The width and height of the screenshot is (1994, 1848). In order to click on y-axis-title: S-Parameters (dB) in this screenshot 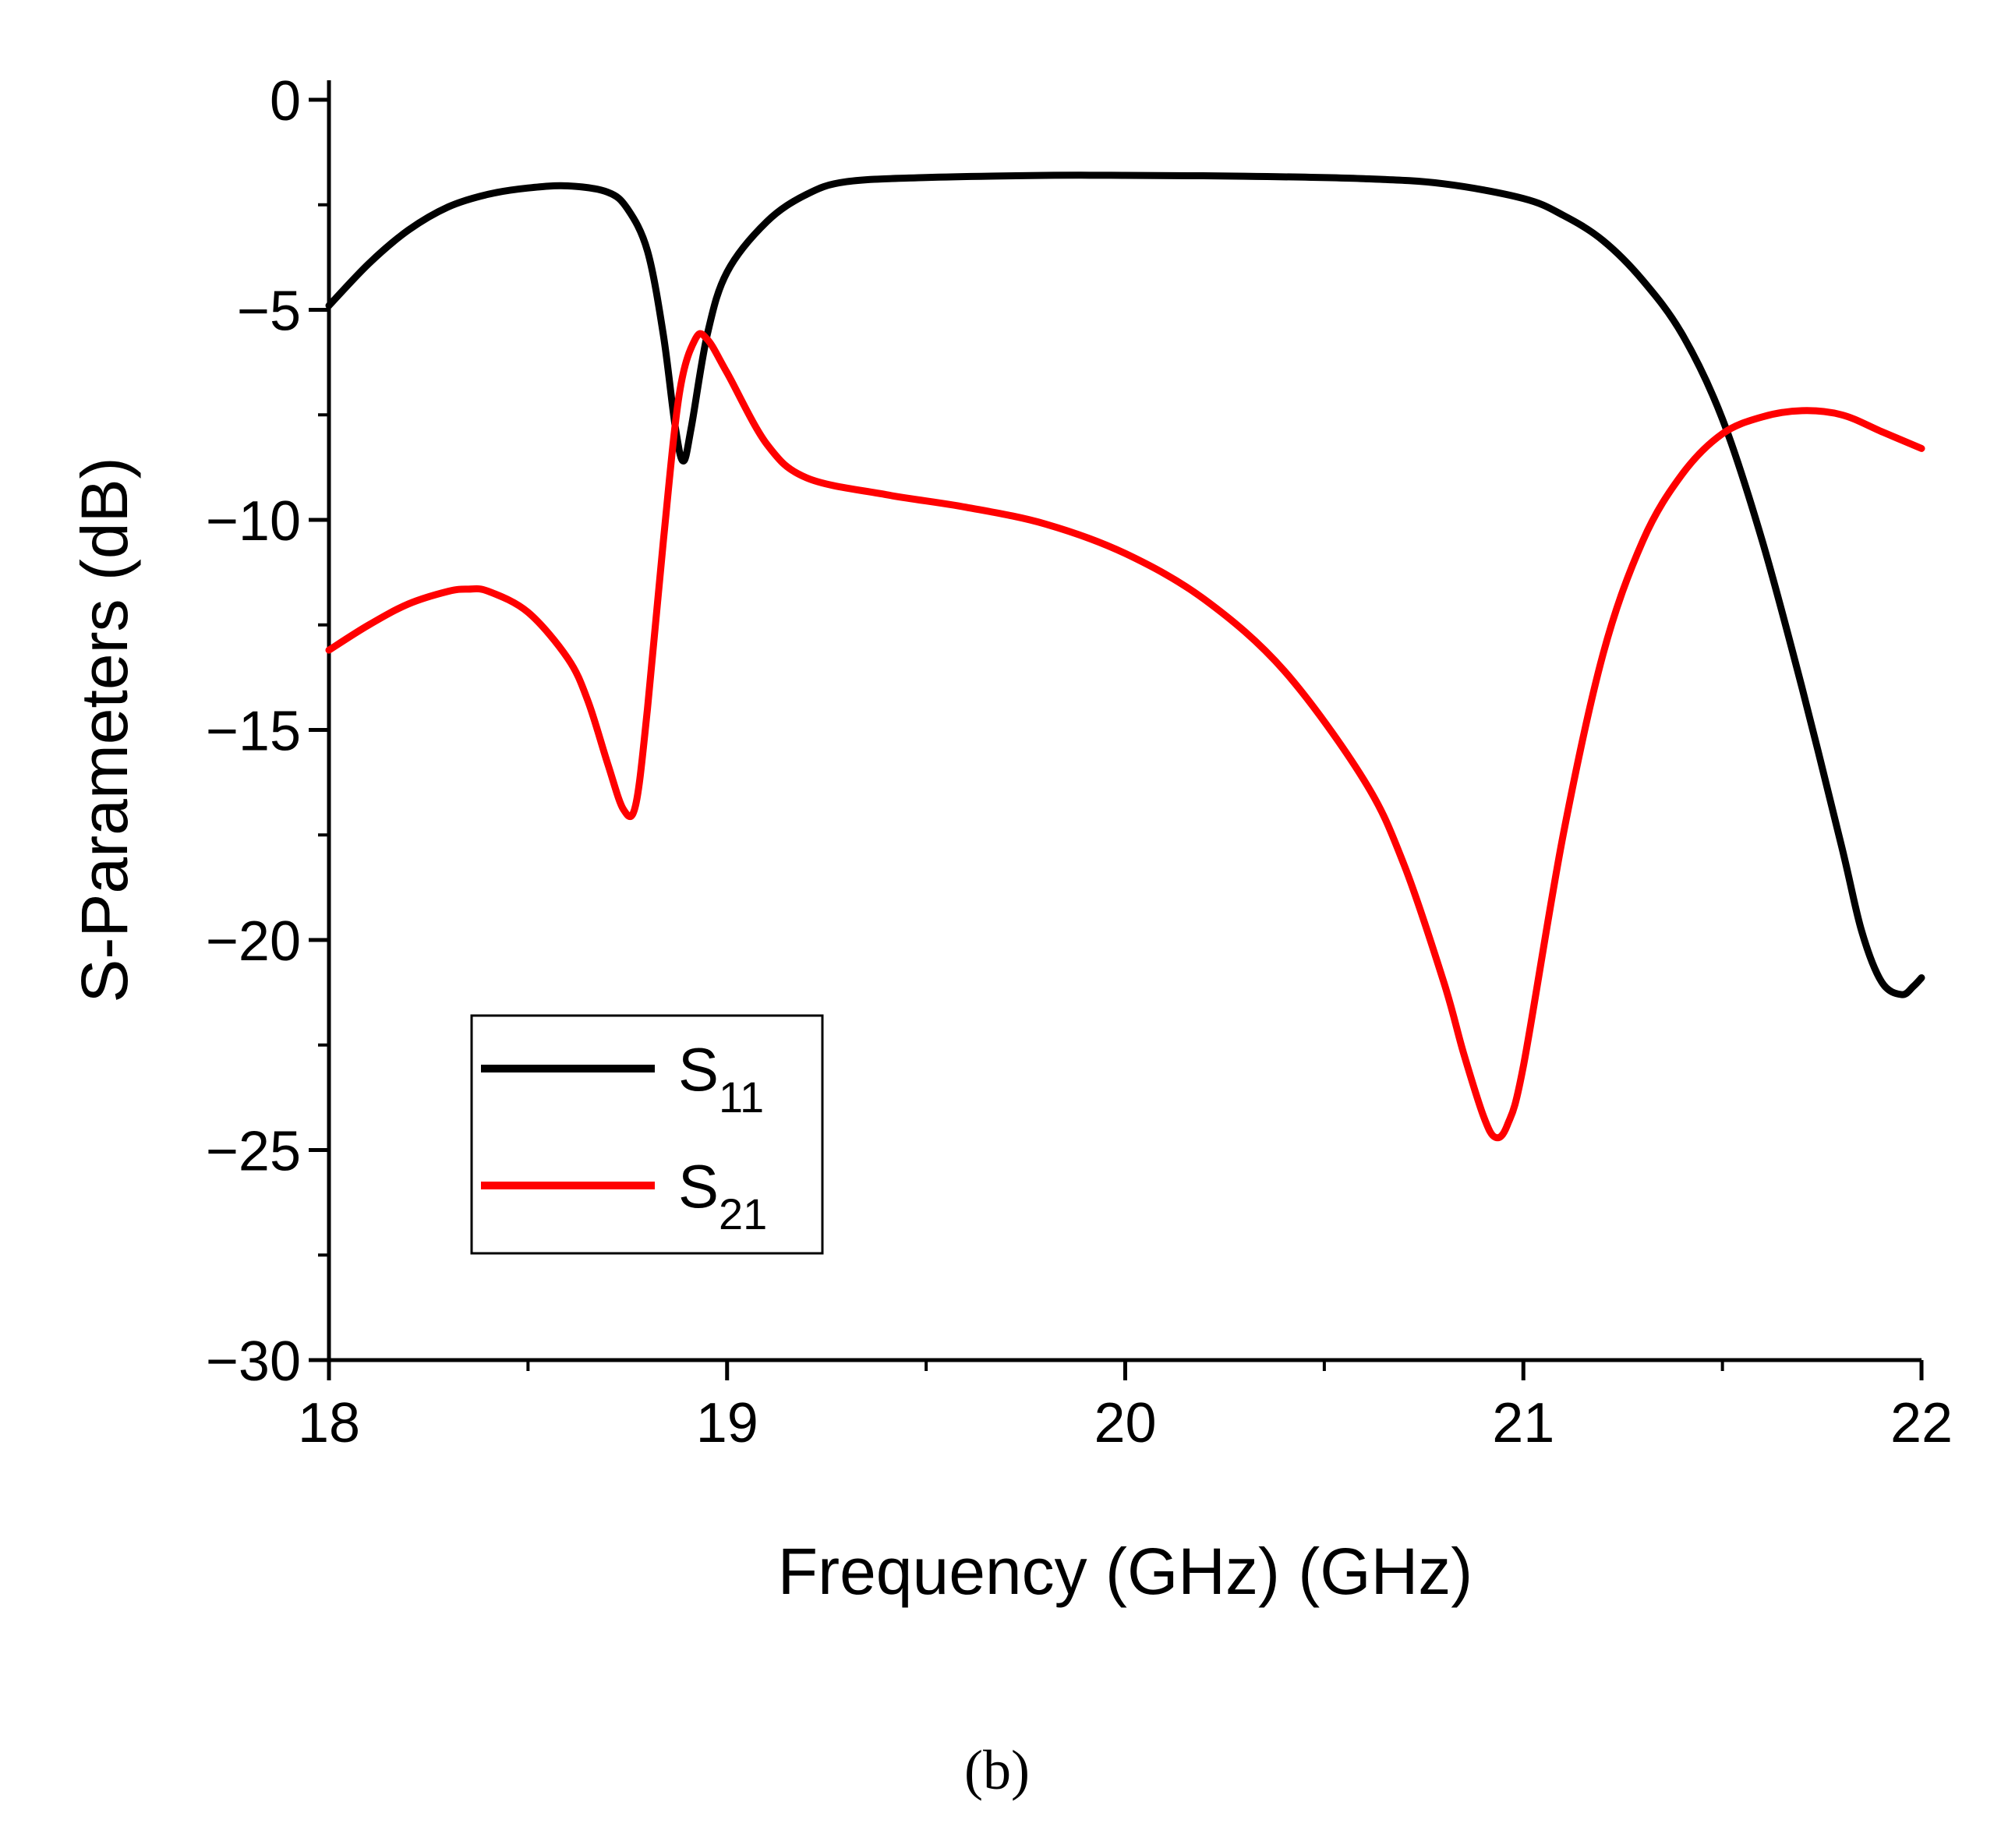, I will do `click(105, 729)`.